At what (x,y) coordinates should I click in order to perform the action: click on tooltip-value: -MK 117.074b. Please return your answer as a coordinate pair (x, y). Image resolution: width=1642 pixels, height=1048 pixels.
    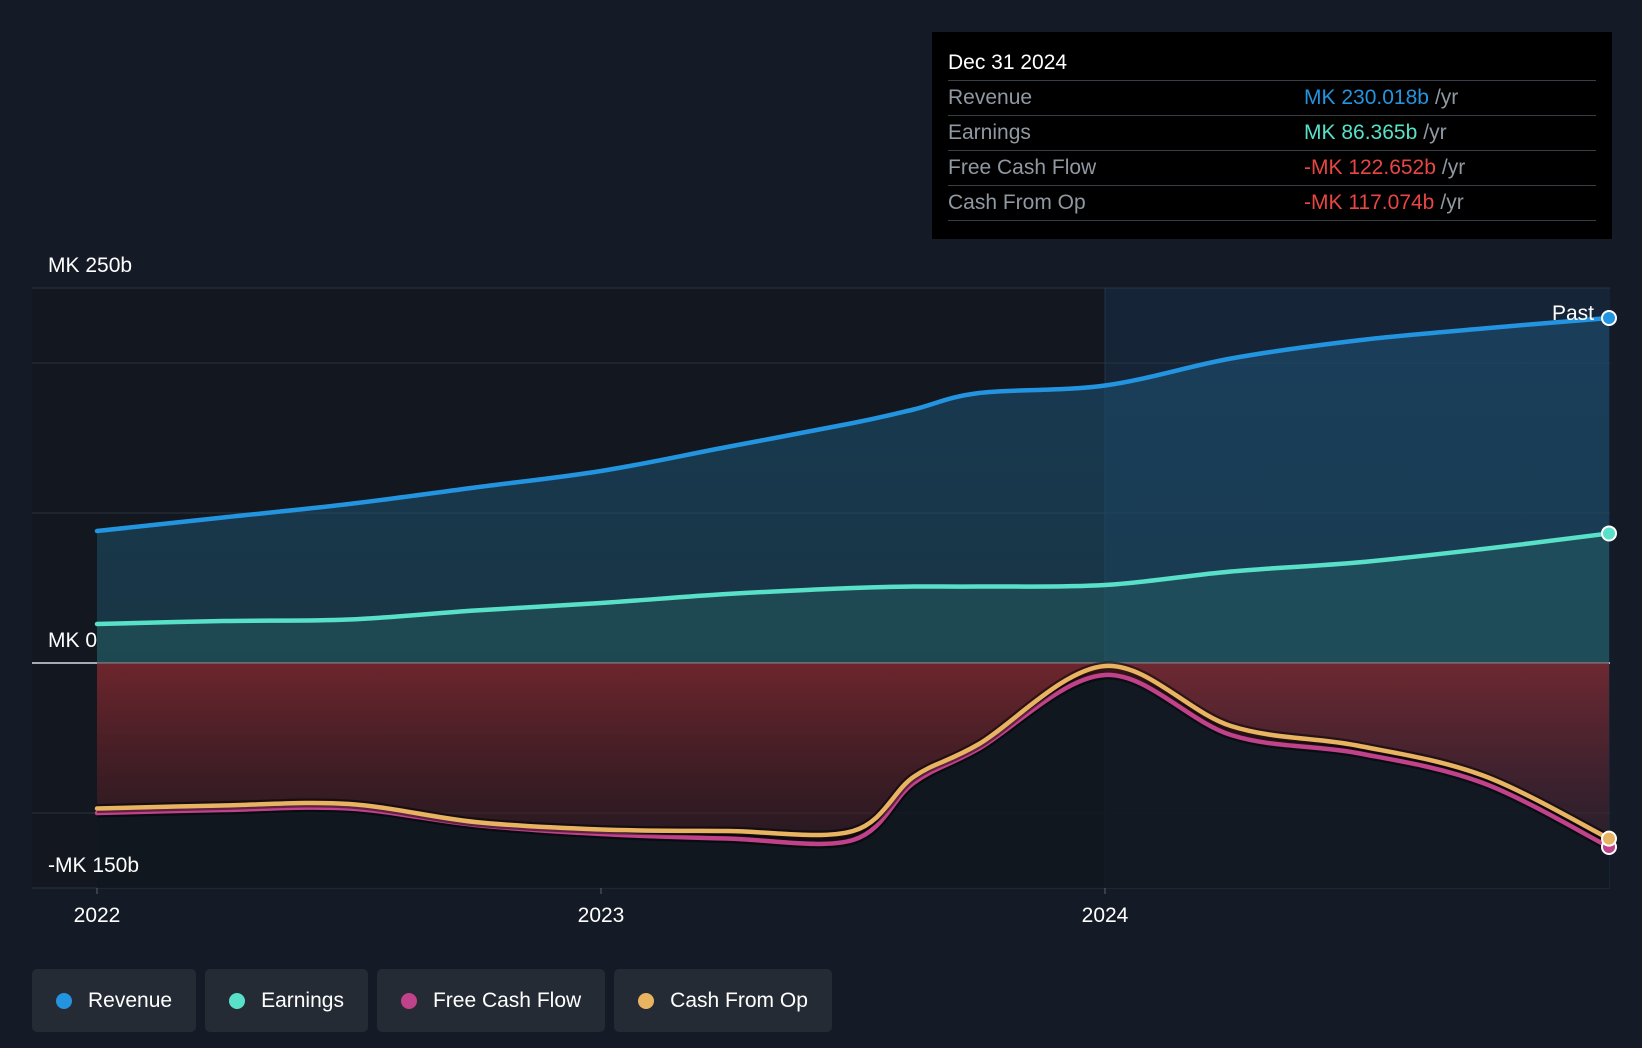
    Looking at the image, I should click on (1369, 202).